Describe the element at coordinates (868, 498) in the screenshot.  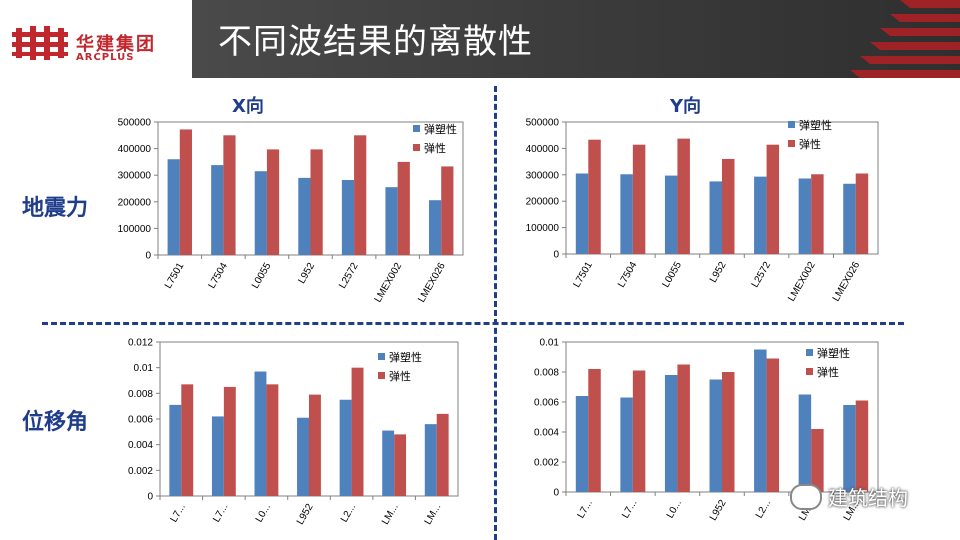
I see `watermark-text: 建筑结构` at that location.